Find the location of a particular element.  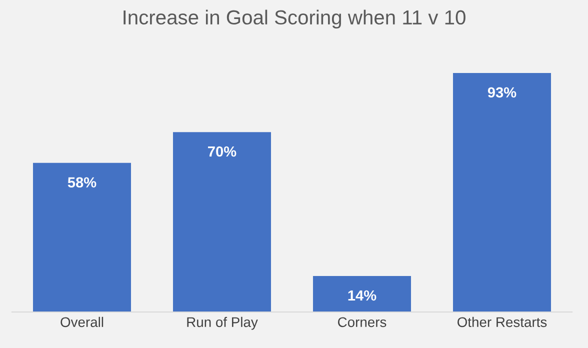

x-tick-label: Overall is located at coordinates (82, 322).